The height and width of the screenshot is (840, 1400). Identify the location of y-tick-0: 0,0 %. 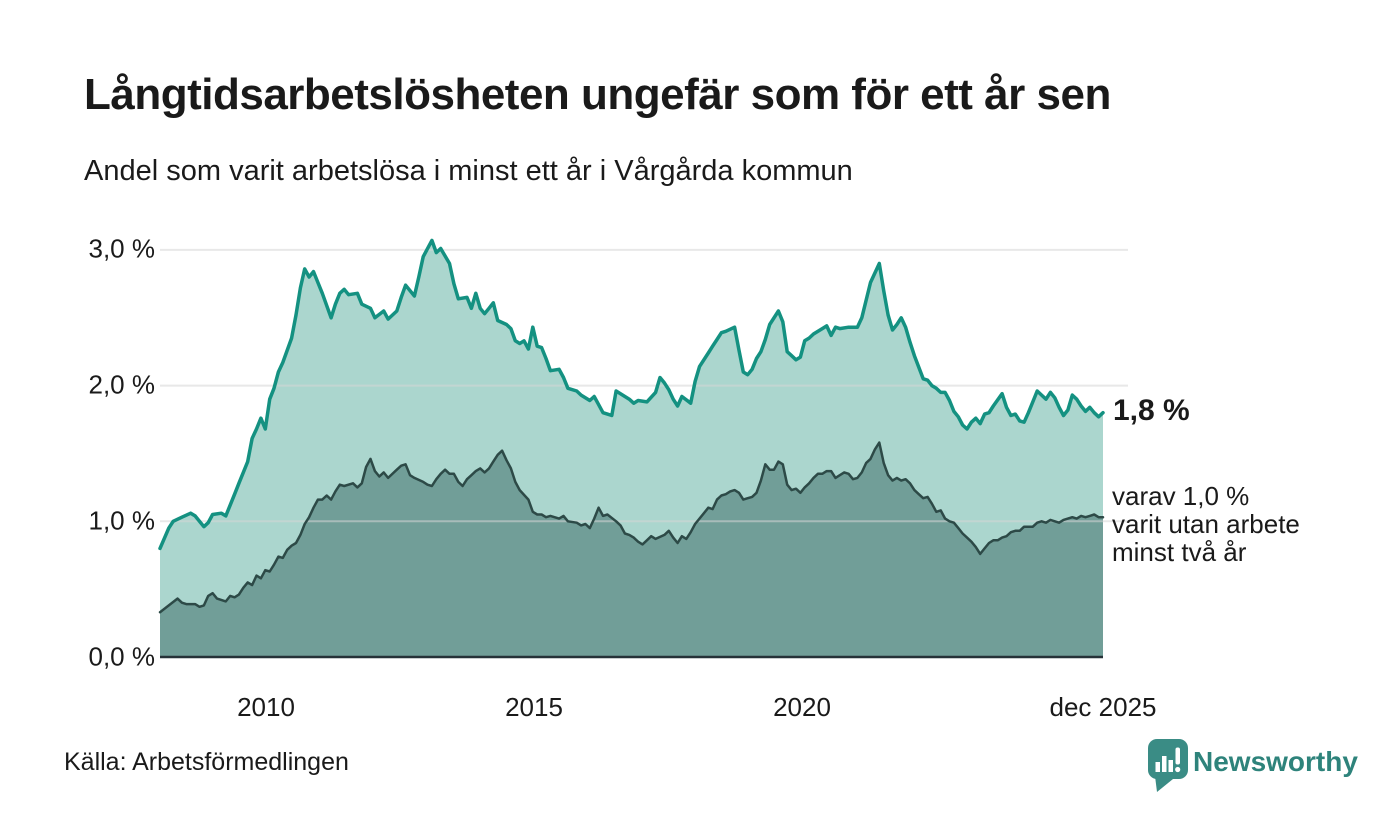
(122, 656).